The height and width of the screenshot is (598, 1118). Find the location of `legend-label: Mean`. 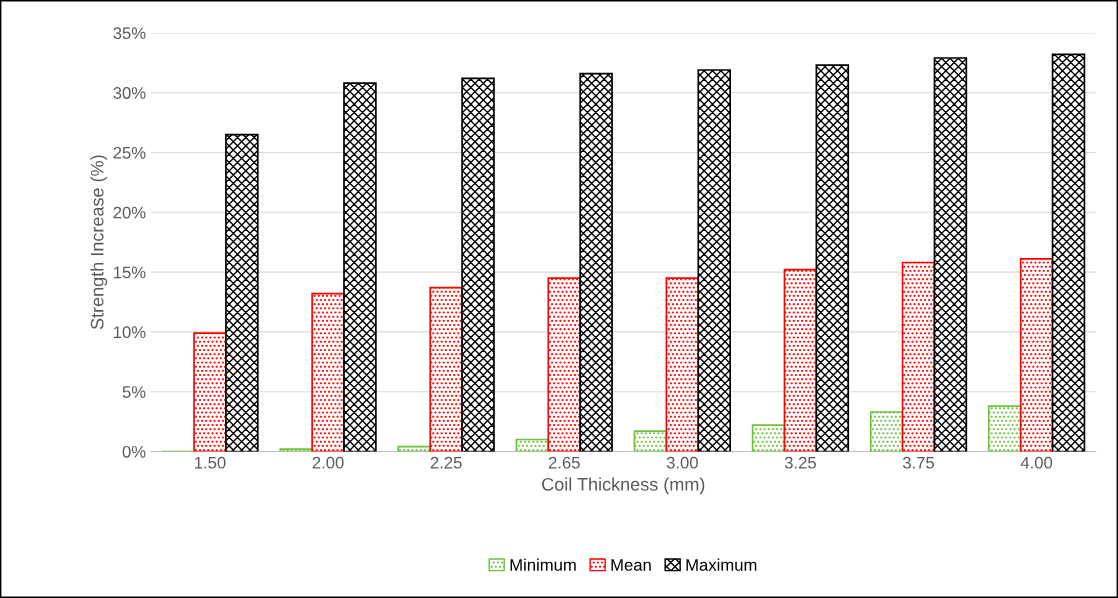

legend-label: Mean is located at coordinates (631, 565).